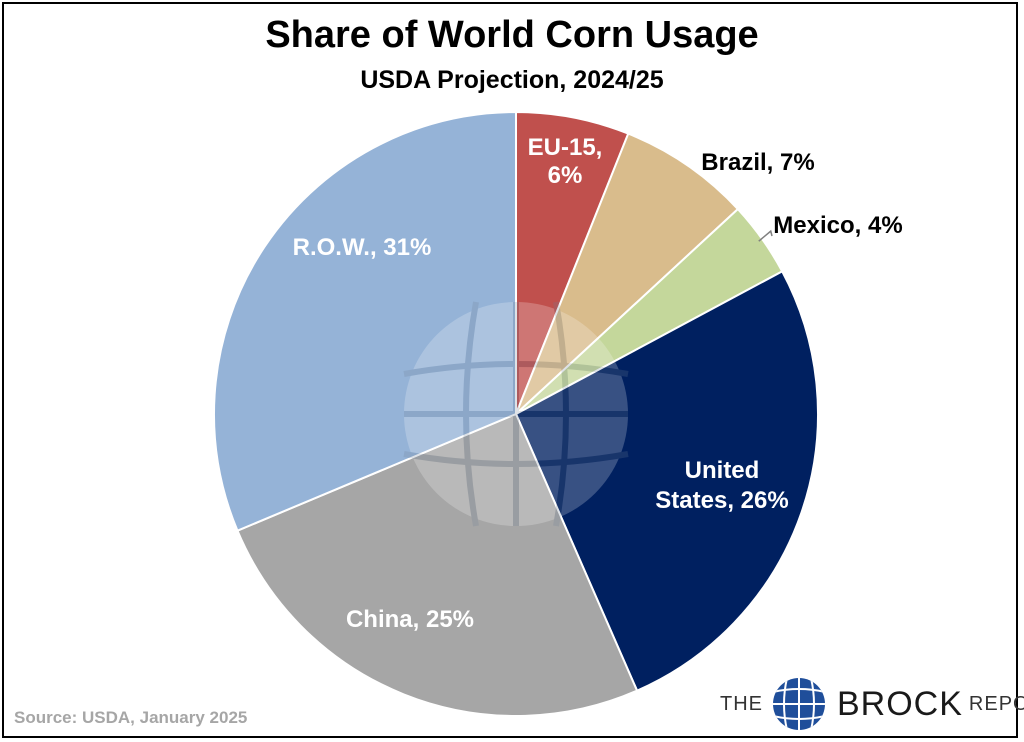 The height and width of the screenshot is (742, 1024). Describe the element at coordinates (837, 225) in the screenshot. I see `slice-label-2: Mexico, 4%` at that location.